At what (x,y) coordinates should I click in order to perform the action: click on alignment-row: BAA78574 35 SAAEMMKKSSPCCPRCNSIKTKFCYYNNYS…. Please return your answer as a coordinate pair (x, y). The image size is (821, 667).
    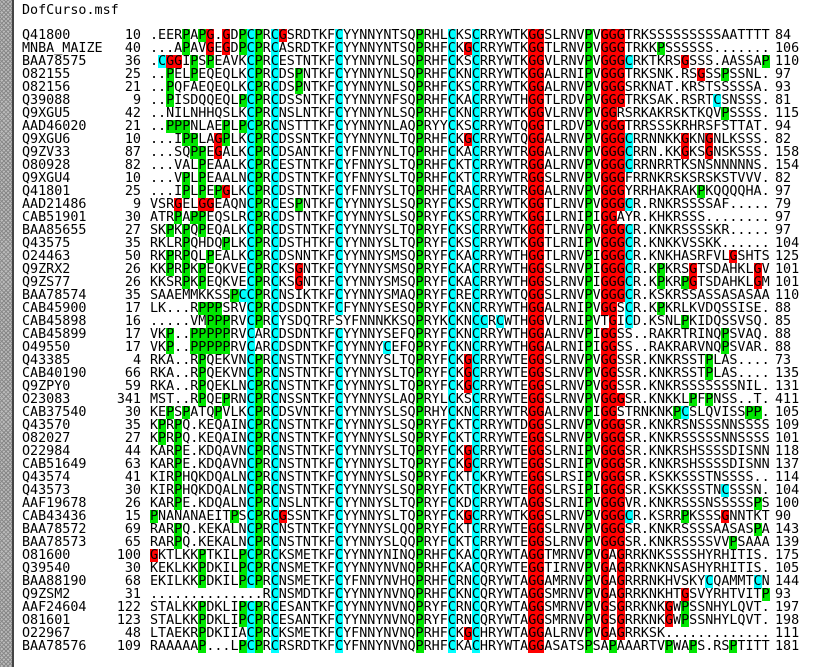
    Looking at the image, I should click on (410, 295).